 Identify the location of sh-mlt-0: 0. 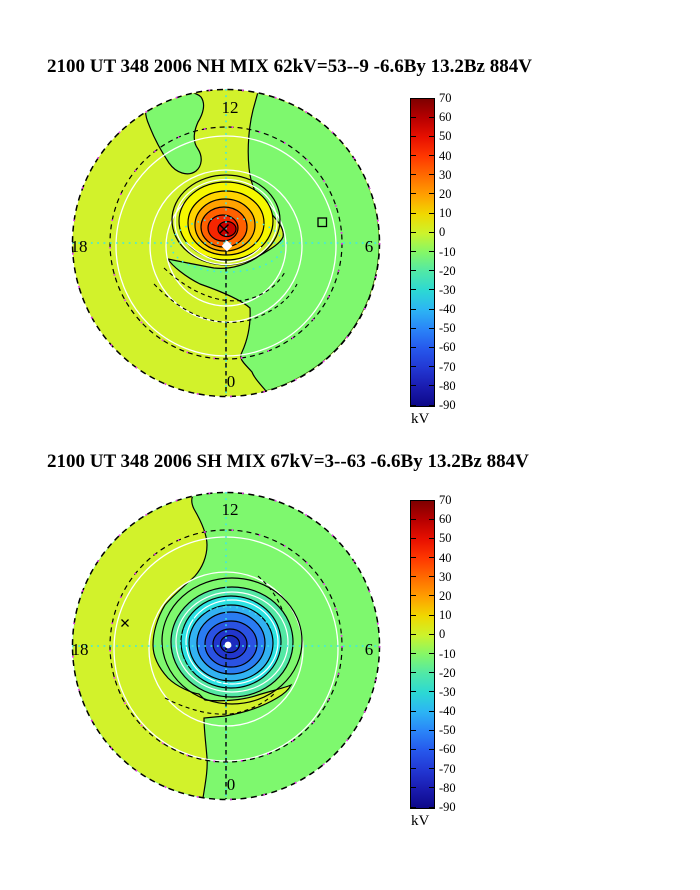
(231, 784).